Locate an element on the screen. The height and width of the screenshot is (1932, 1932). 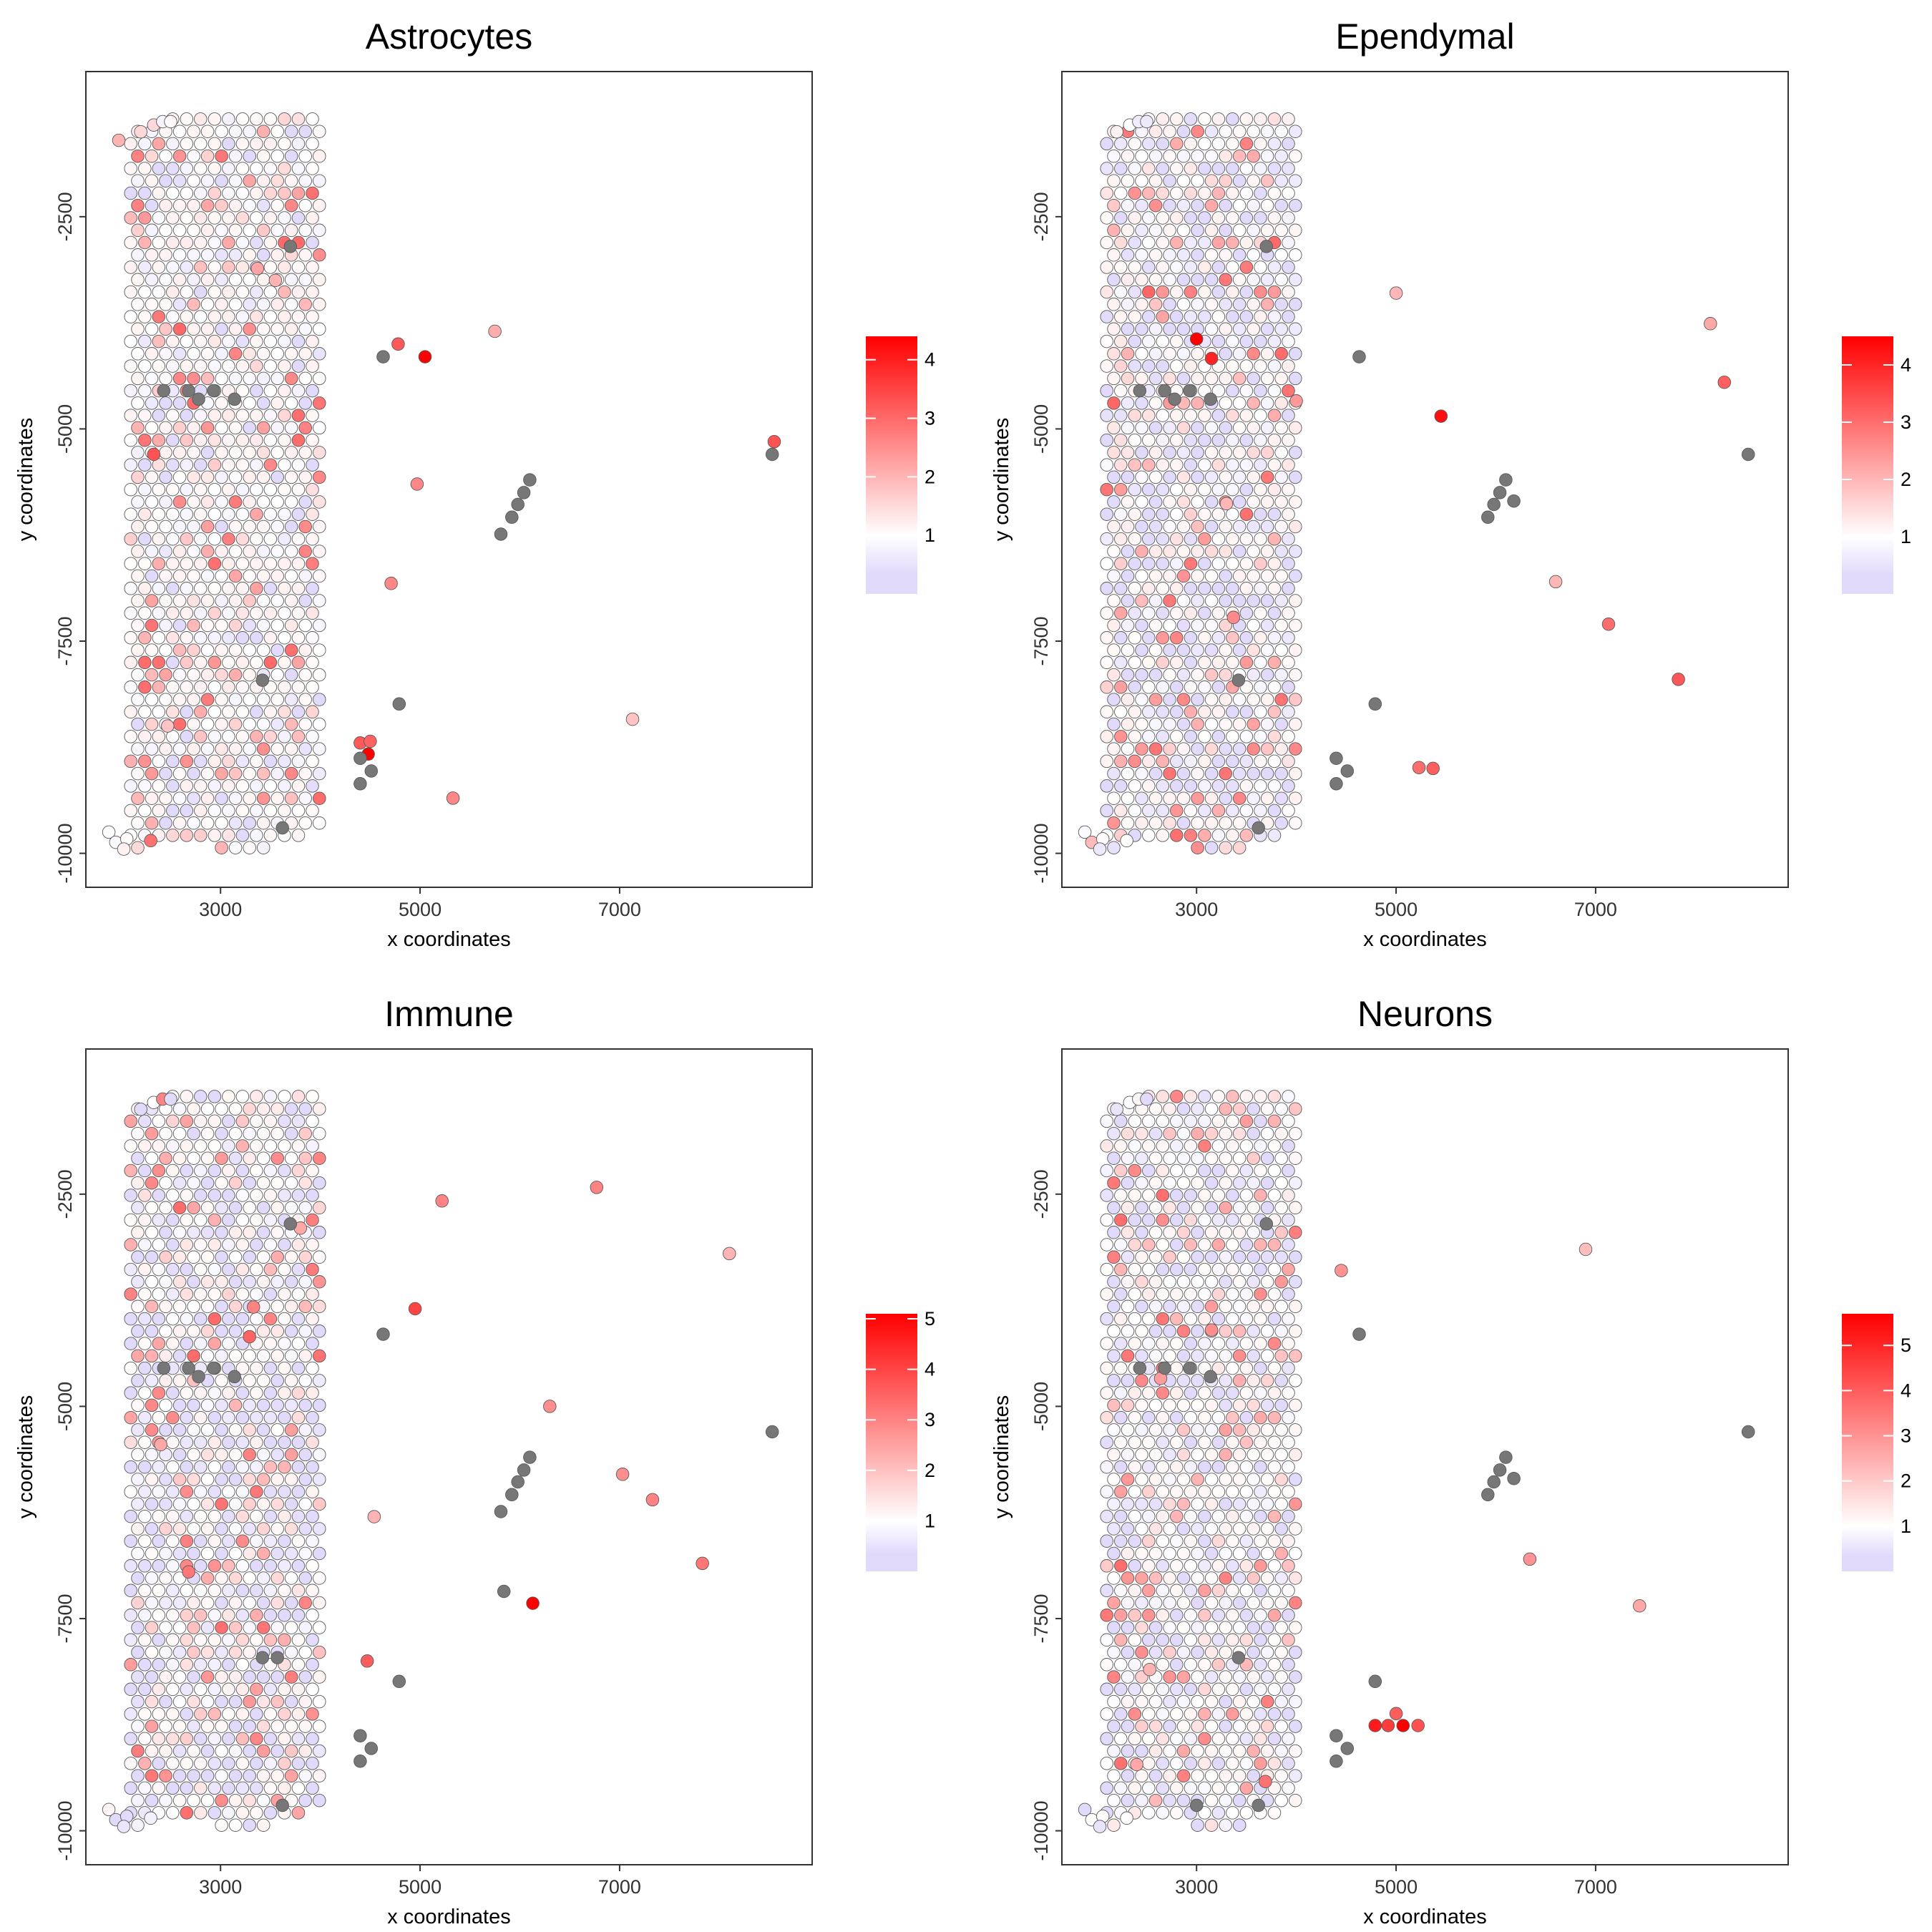
y-tick-label: -7500 is located at coordinates (65, 640).